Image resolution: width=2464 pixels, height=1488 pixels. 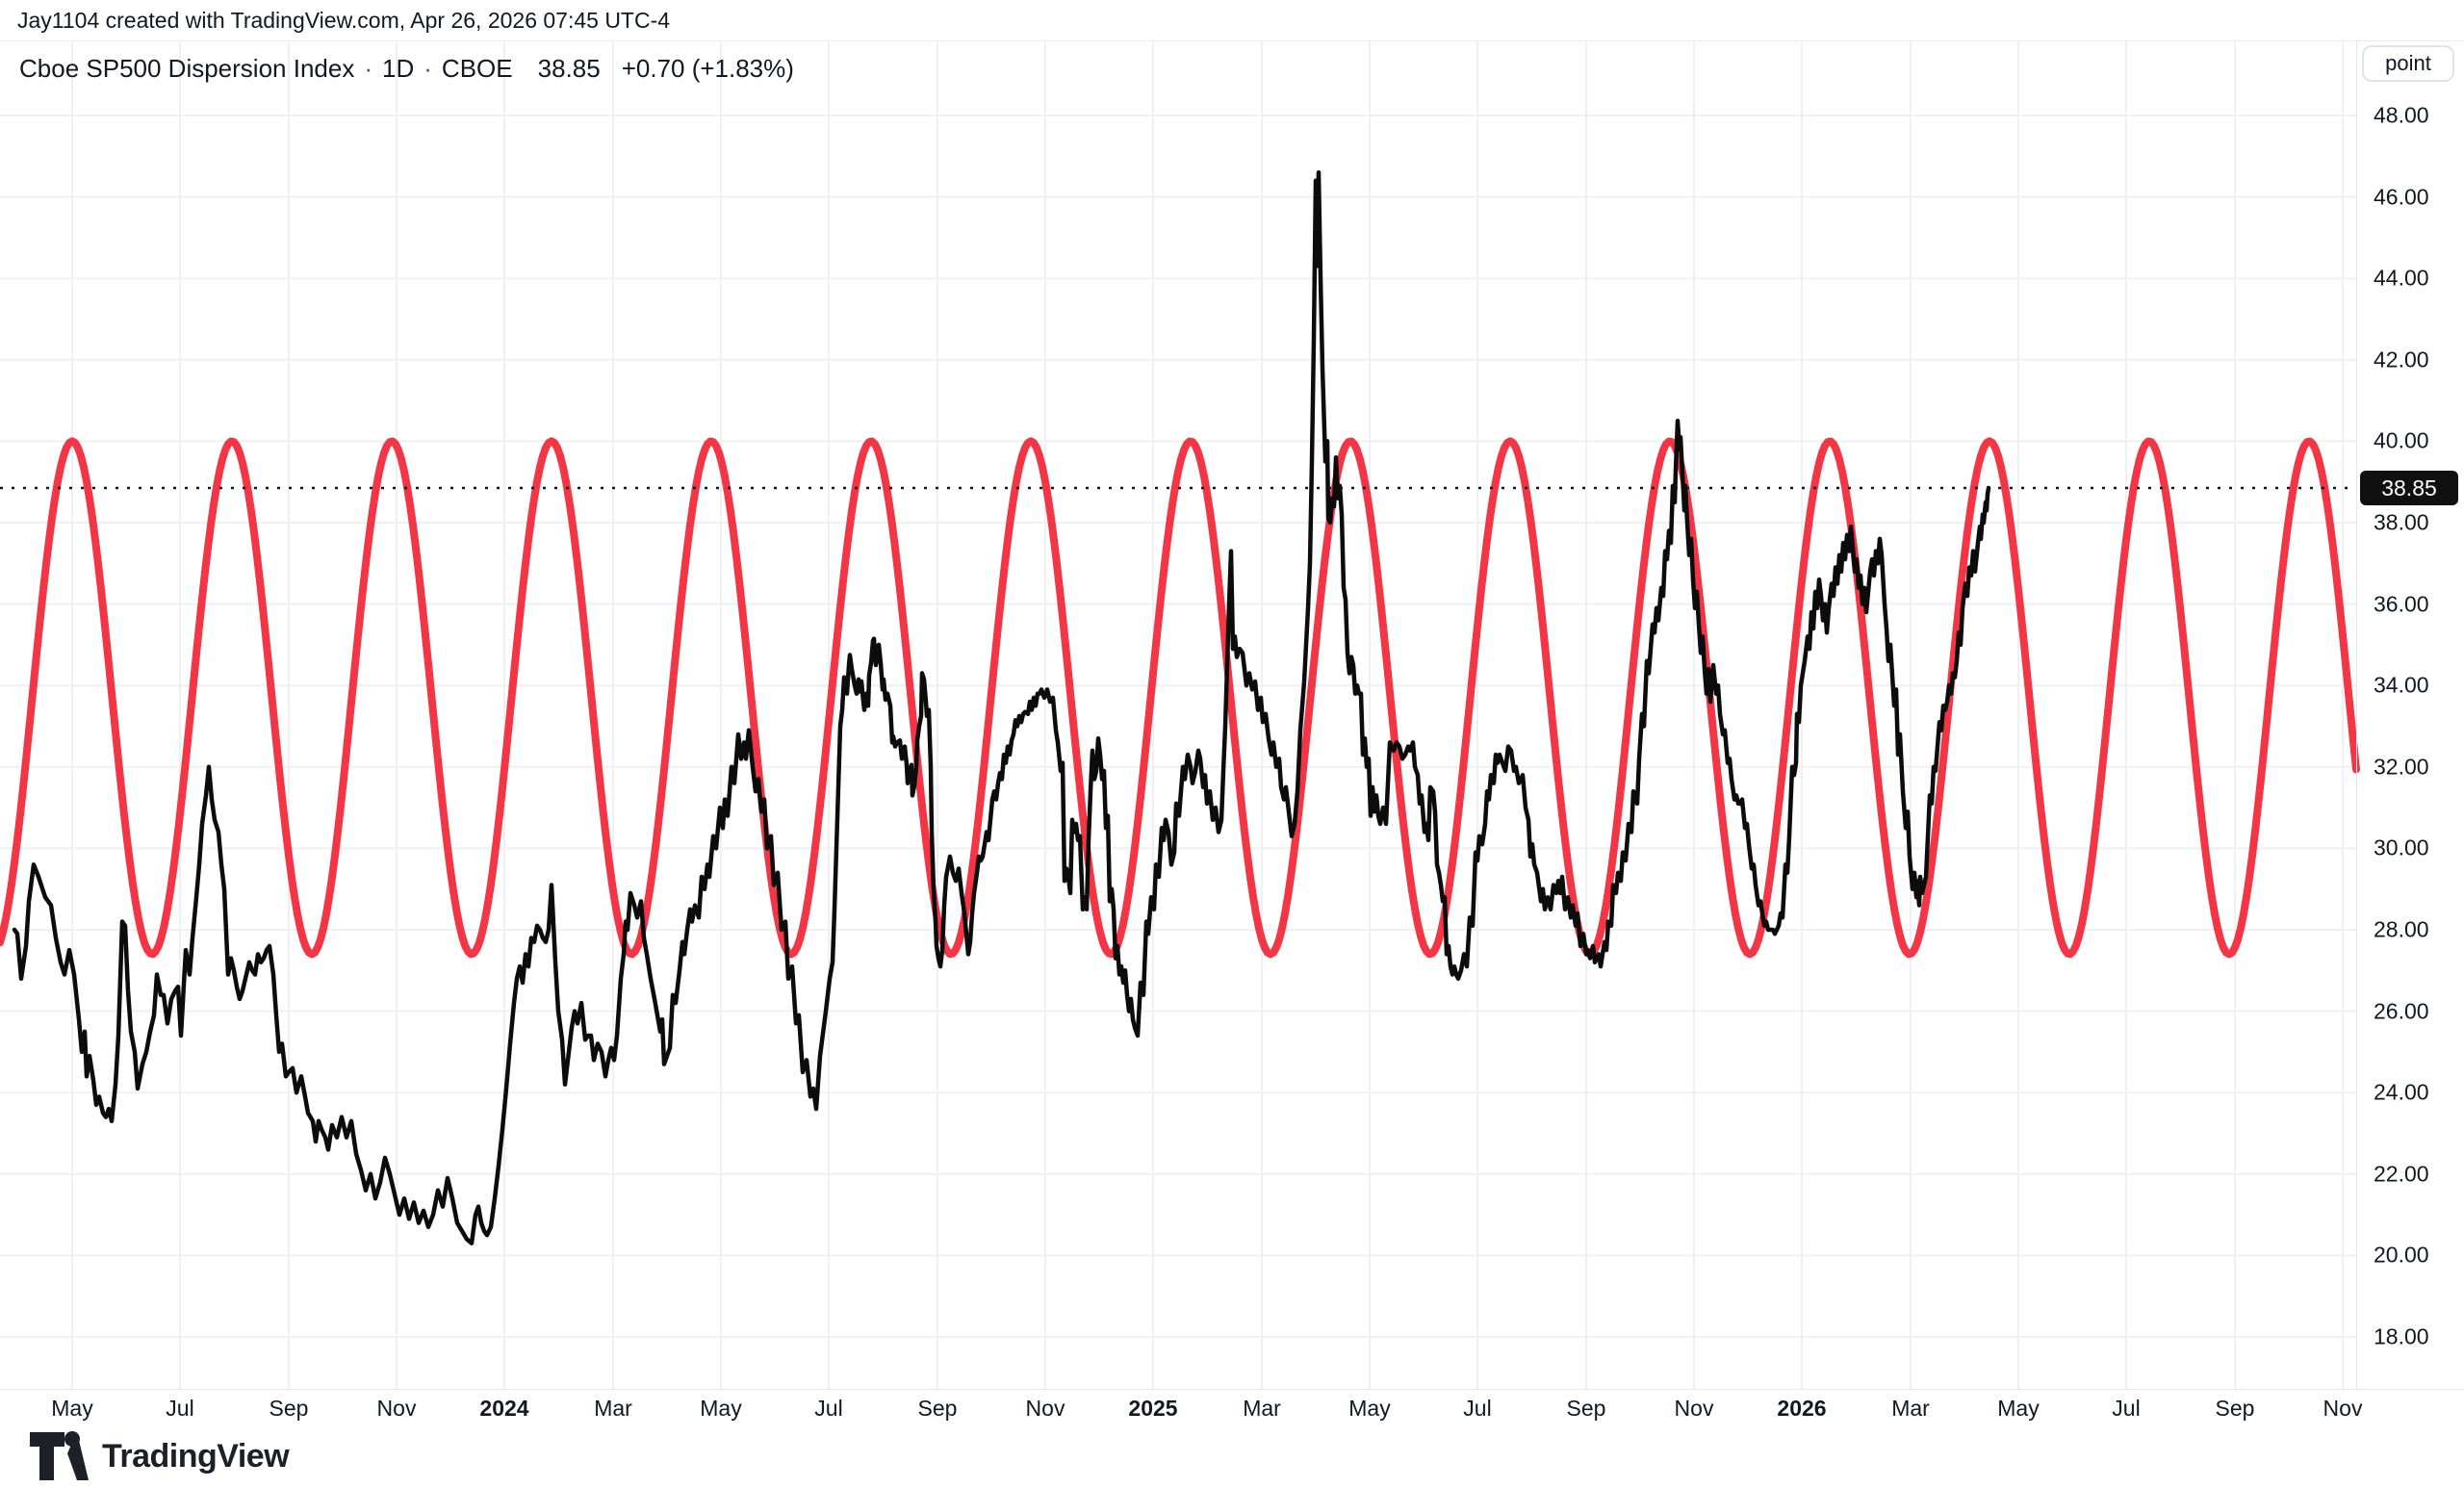 I want to click on y-axis-label: 36.00, so click(x=2401, y=604).